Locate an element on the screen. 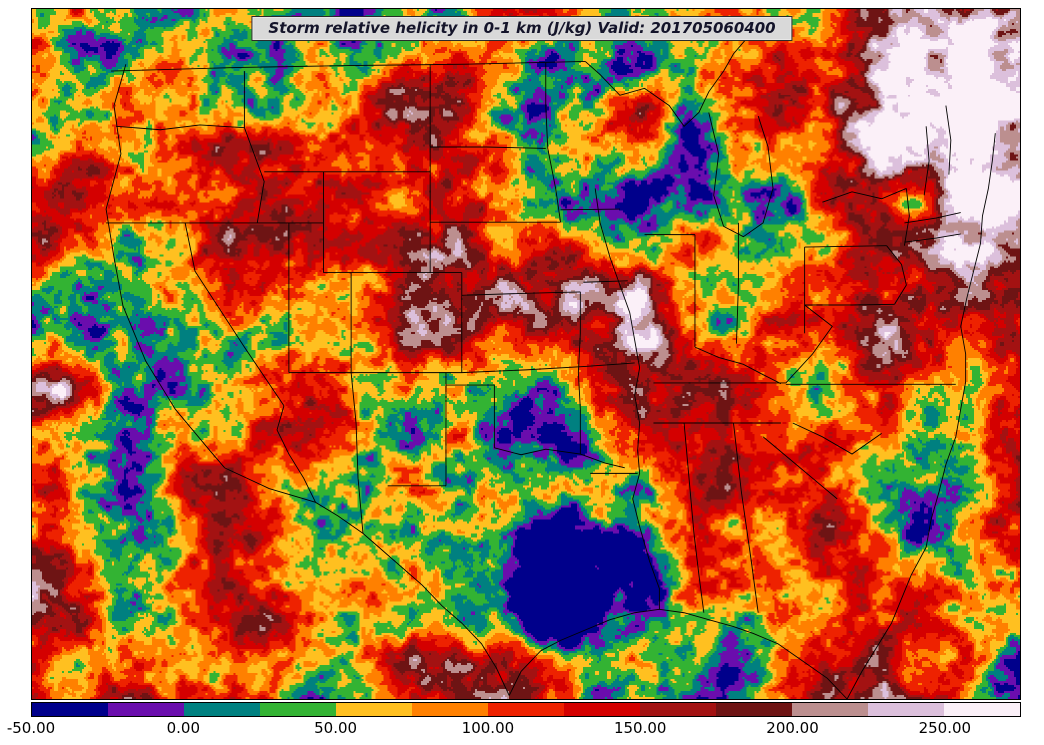 The height and width of the screenshot is (745, 1044). colorbar-tick-label: 250.00 is located at coordinates (945, 728).